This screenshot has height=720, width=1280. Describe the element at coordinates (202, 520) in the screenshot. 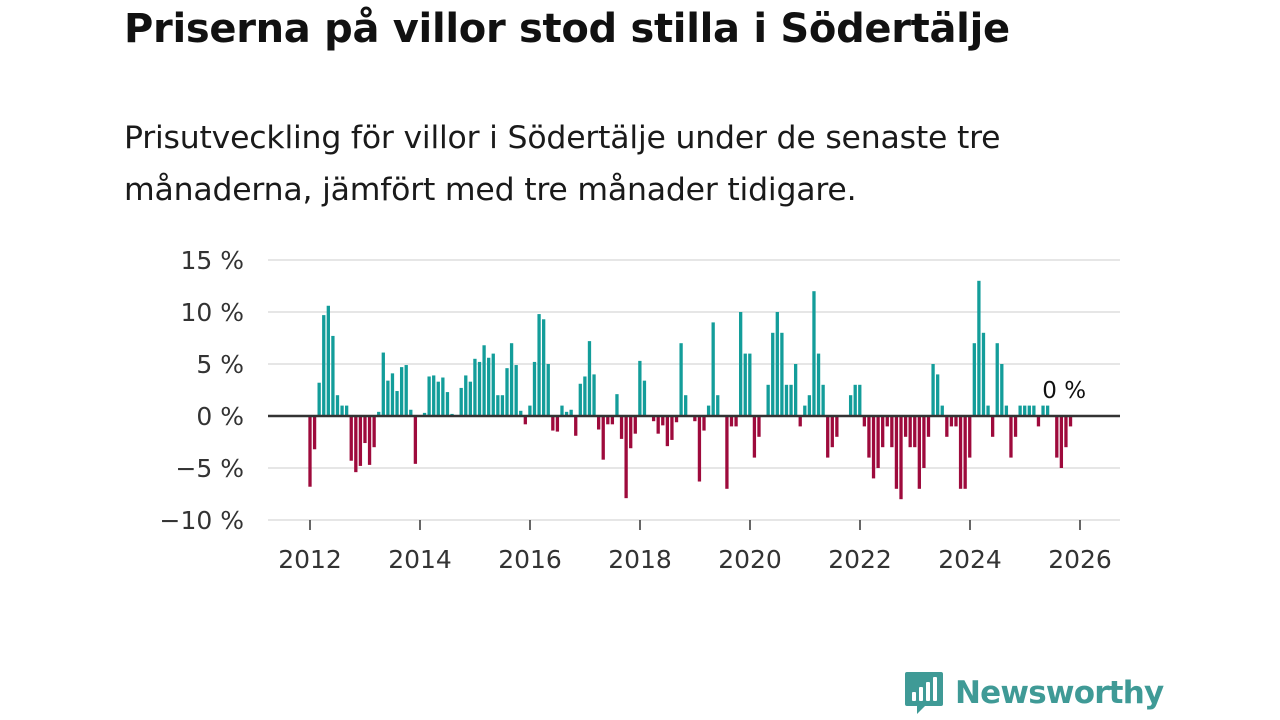

I see `y-tick-label: −10 %` at that location.